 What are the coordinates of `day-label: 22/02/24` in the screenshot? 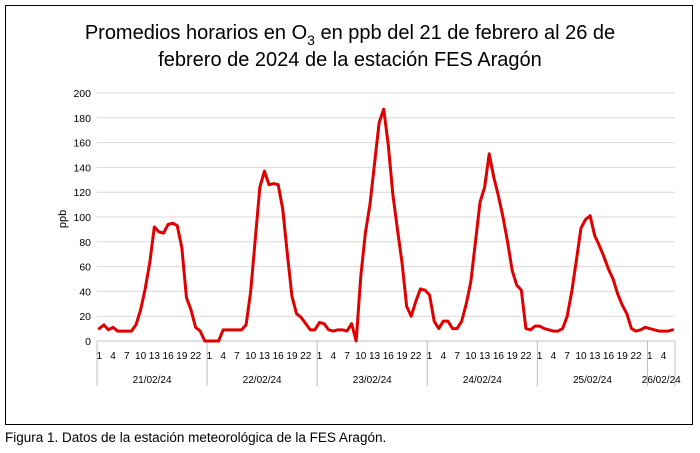 It's located at (262, 380).